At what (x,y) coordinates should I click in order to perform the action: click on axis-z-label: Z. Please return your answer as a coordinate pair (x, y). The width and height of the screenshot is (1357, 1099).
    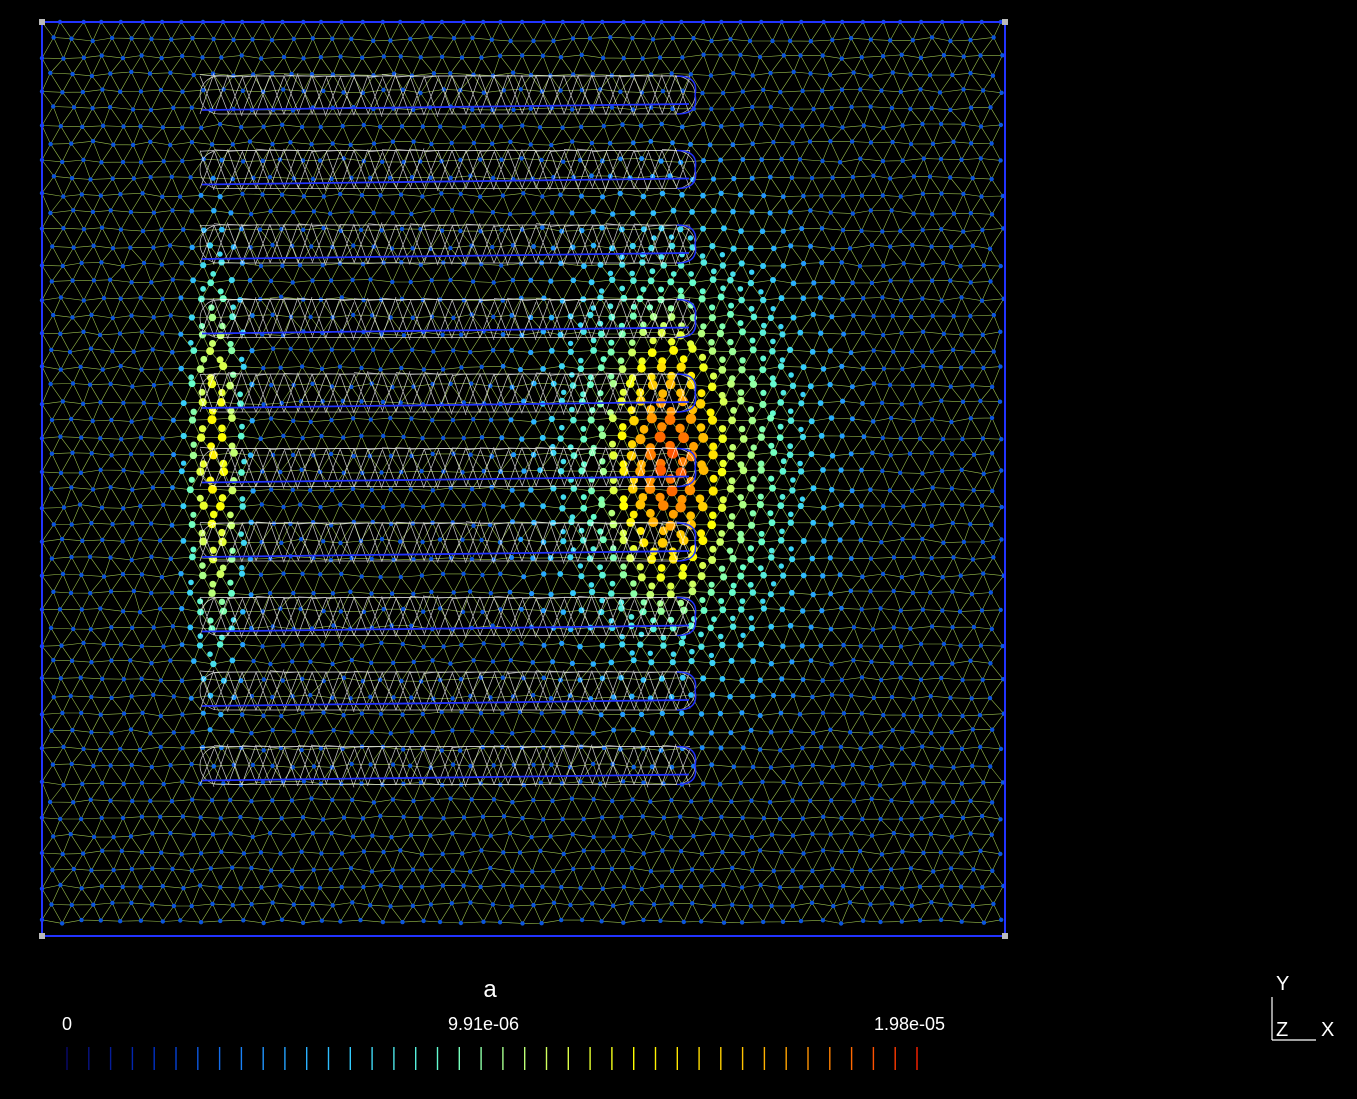
    Looking at the image, I should click on (1282, 1030).